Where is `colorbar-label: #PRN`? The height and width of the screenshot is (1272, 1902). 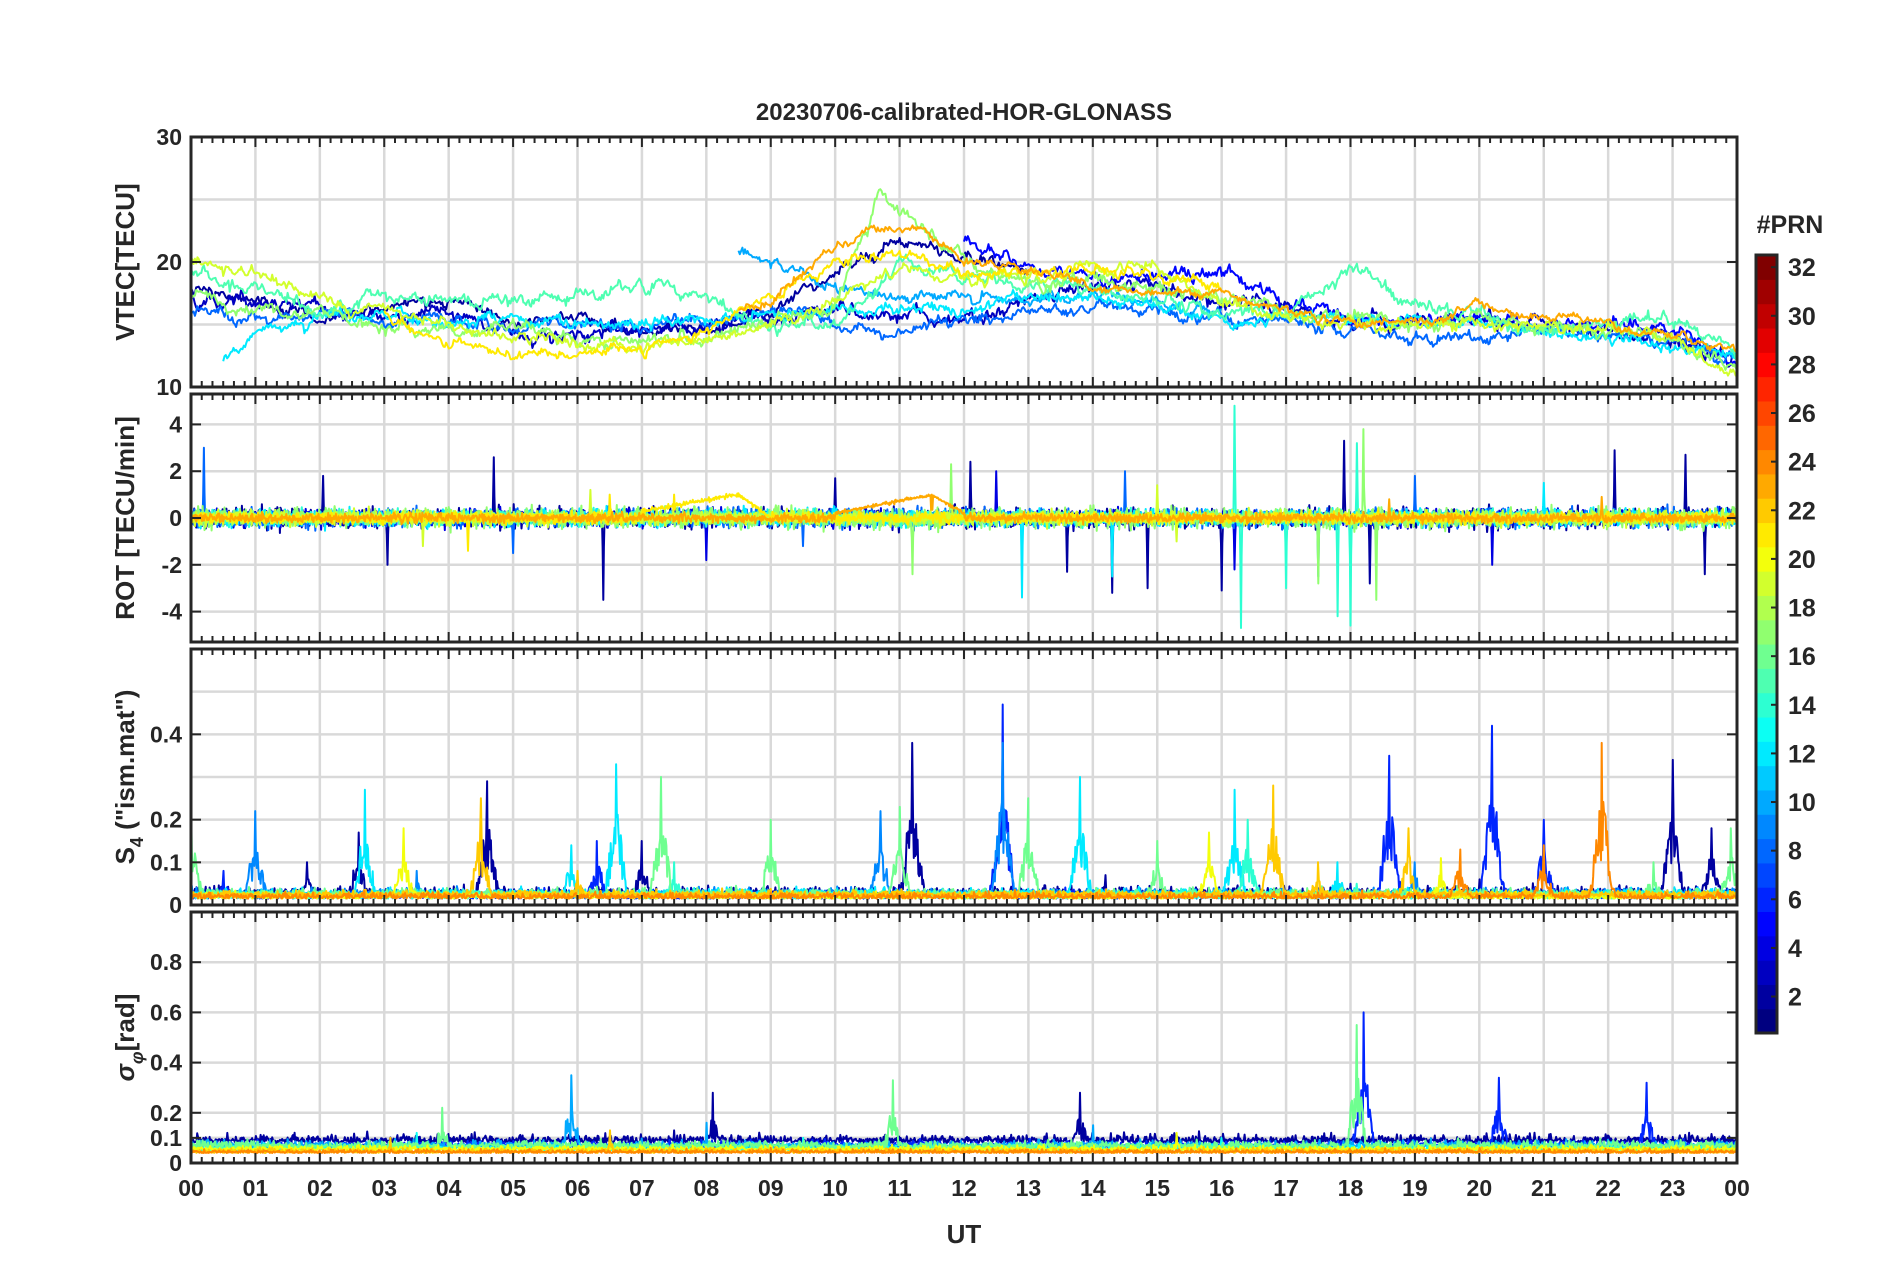
colorbar-label: #PRN is located at coordinates (1790, 225).